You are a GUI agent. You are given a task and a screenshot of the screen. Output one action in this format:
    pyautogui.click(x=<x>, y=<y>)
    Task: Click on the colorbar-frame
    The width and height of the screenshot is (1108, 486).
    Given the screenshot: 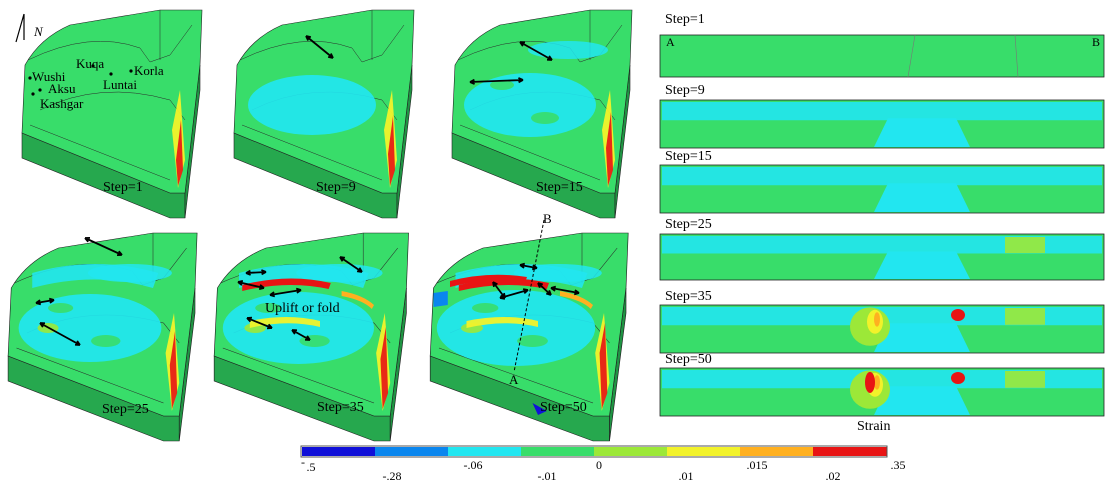 What is the action you would take?
    pyautogui.click(x=594, y=451)
    